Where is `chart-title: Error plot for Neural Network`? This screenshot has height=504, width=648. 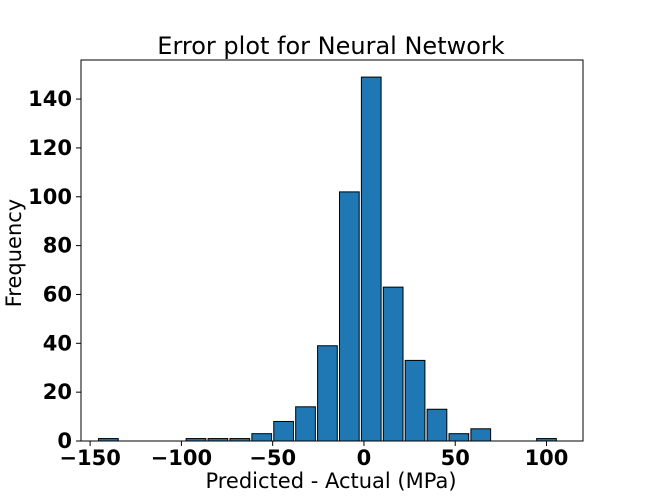 chart-title: Error plot for Neural Network is located at coordinates (330, 46).